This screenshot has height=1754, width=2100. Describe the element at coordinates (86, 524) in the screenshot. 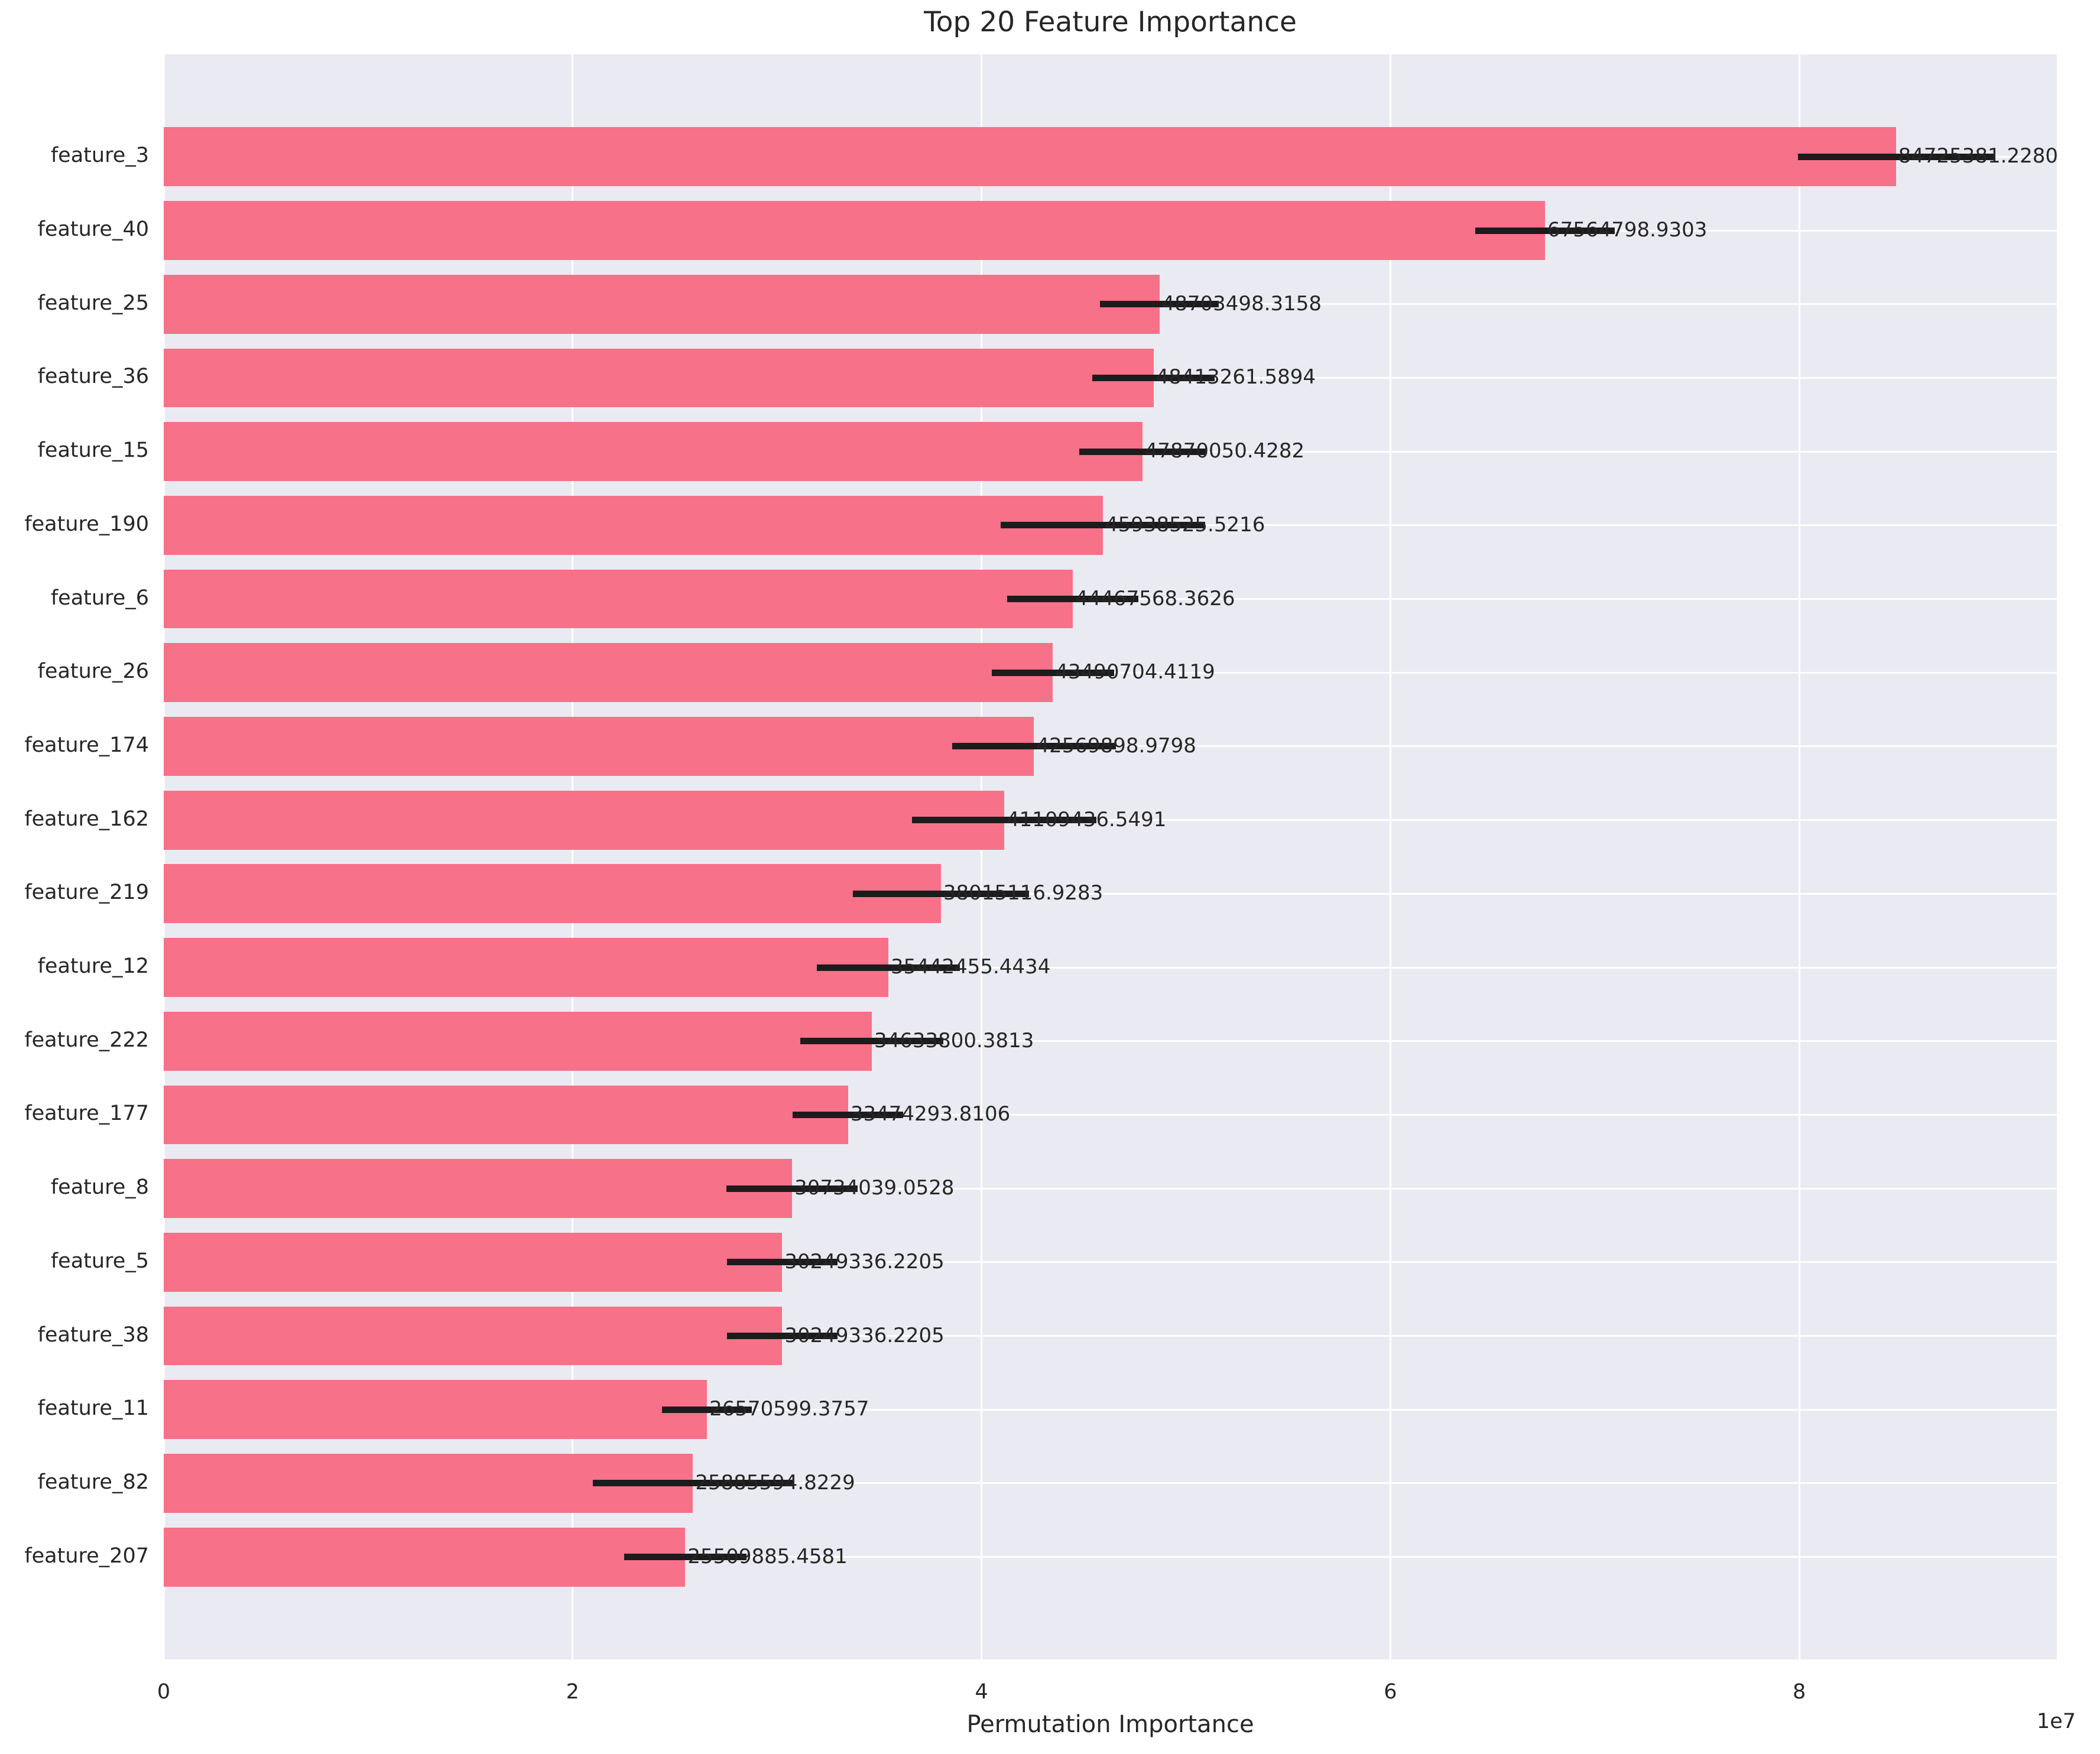

I see `y-tick-label: feature_190` at that location.